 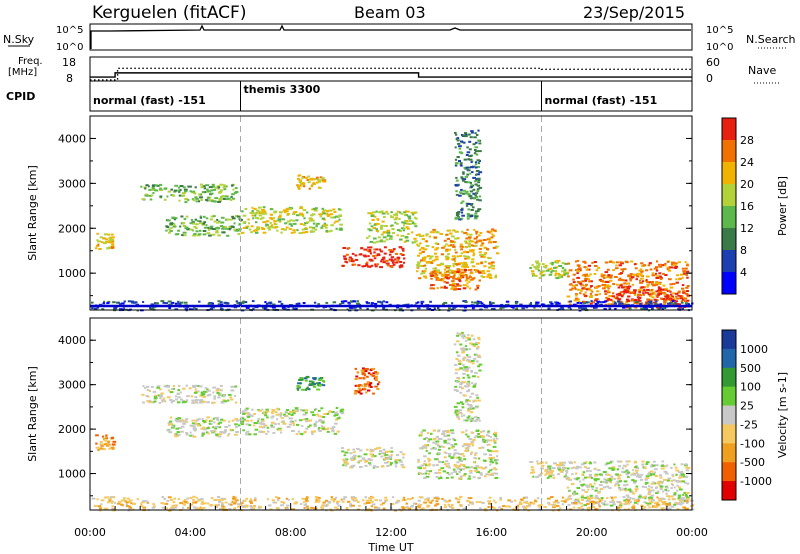 What do you see at coordinates (762, 70) in the screenshot?
I see `nave-label: Nave` at bounding box center [762, 70].